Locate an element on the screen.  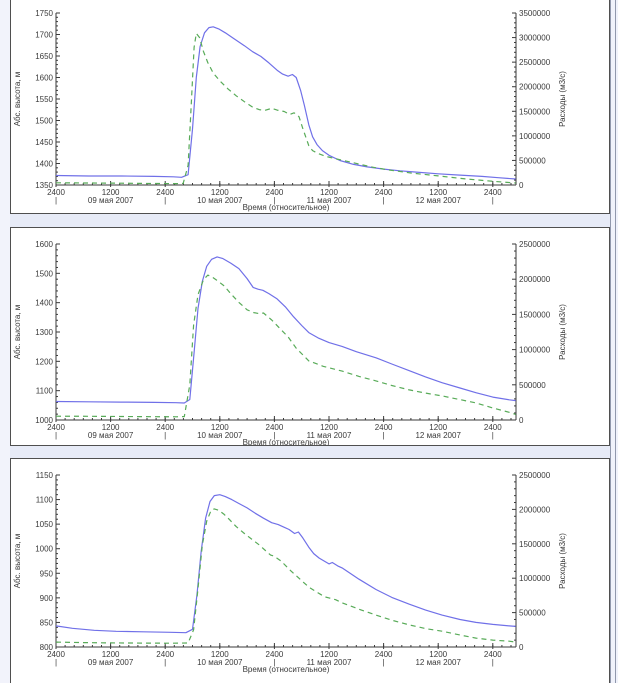
svg-text: 1300 is located at coordinates (44, 332).